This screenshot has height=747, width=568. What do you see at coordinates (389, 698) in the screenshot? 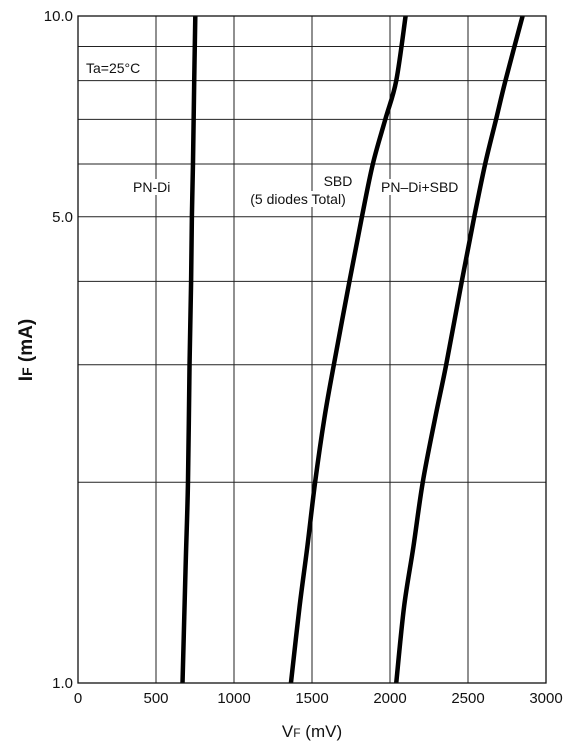
I see `x-tick-label: 2000` at bounding box center [389, 698].